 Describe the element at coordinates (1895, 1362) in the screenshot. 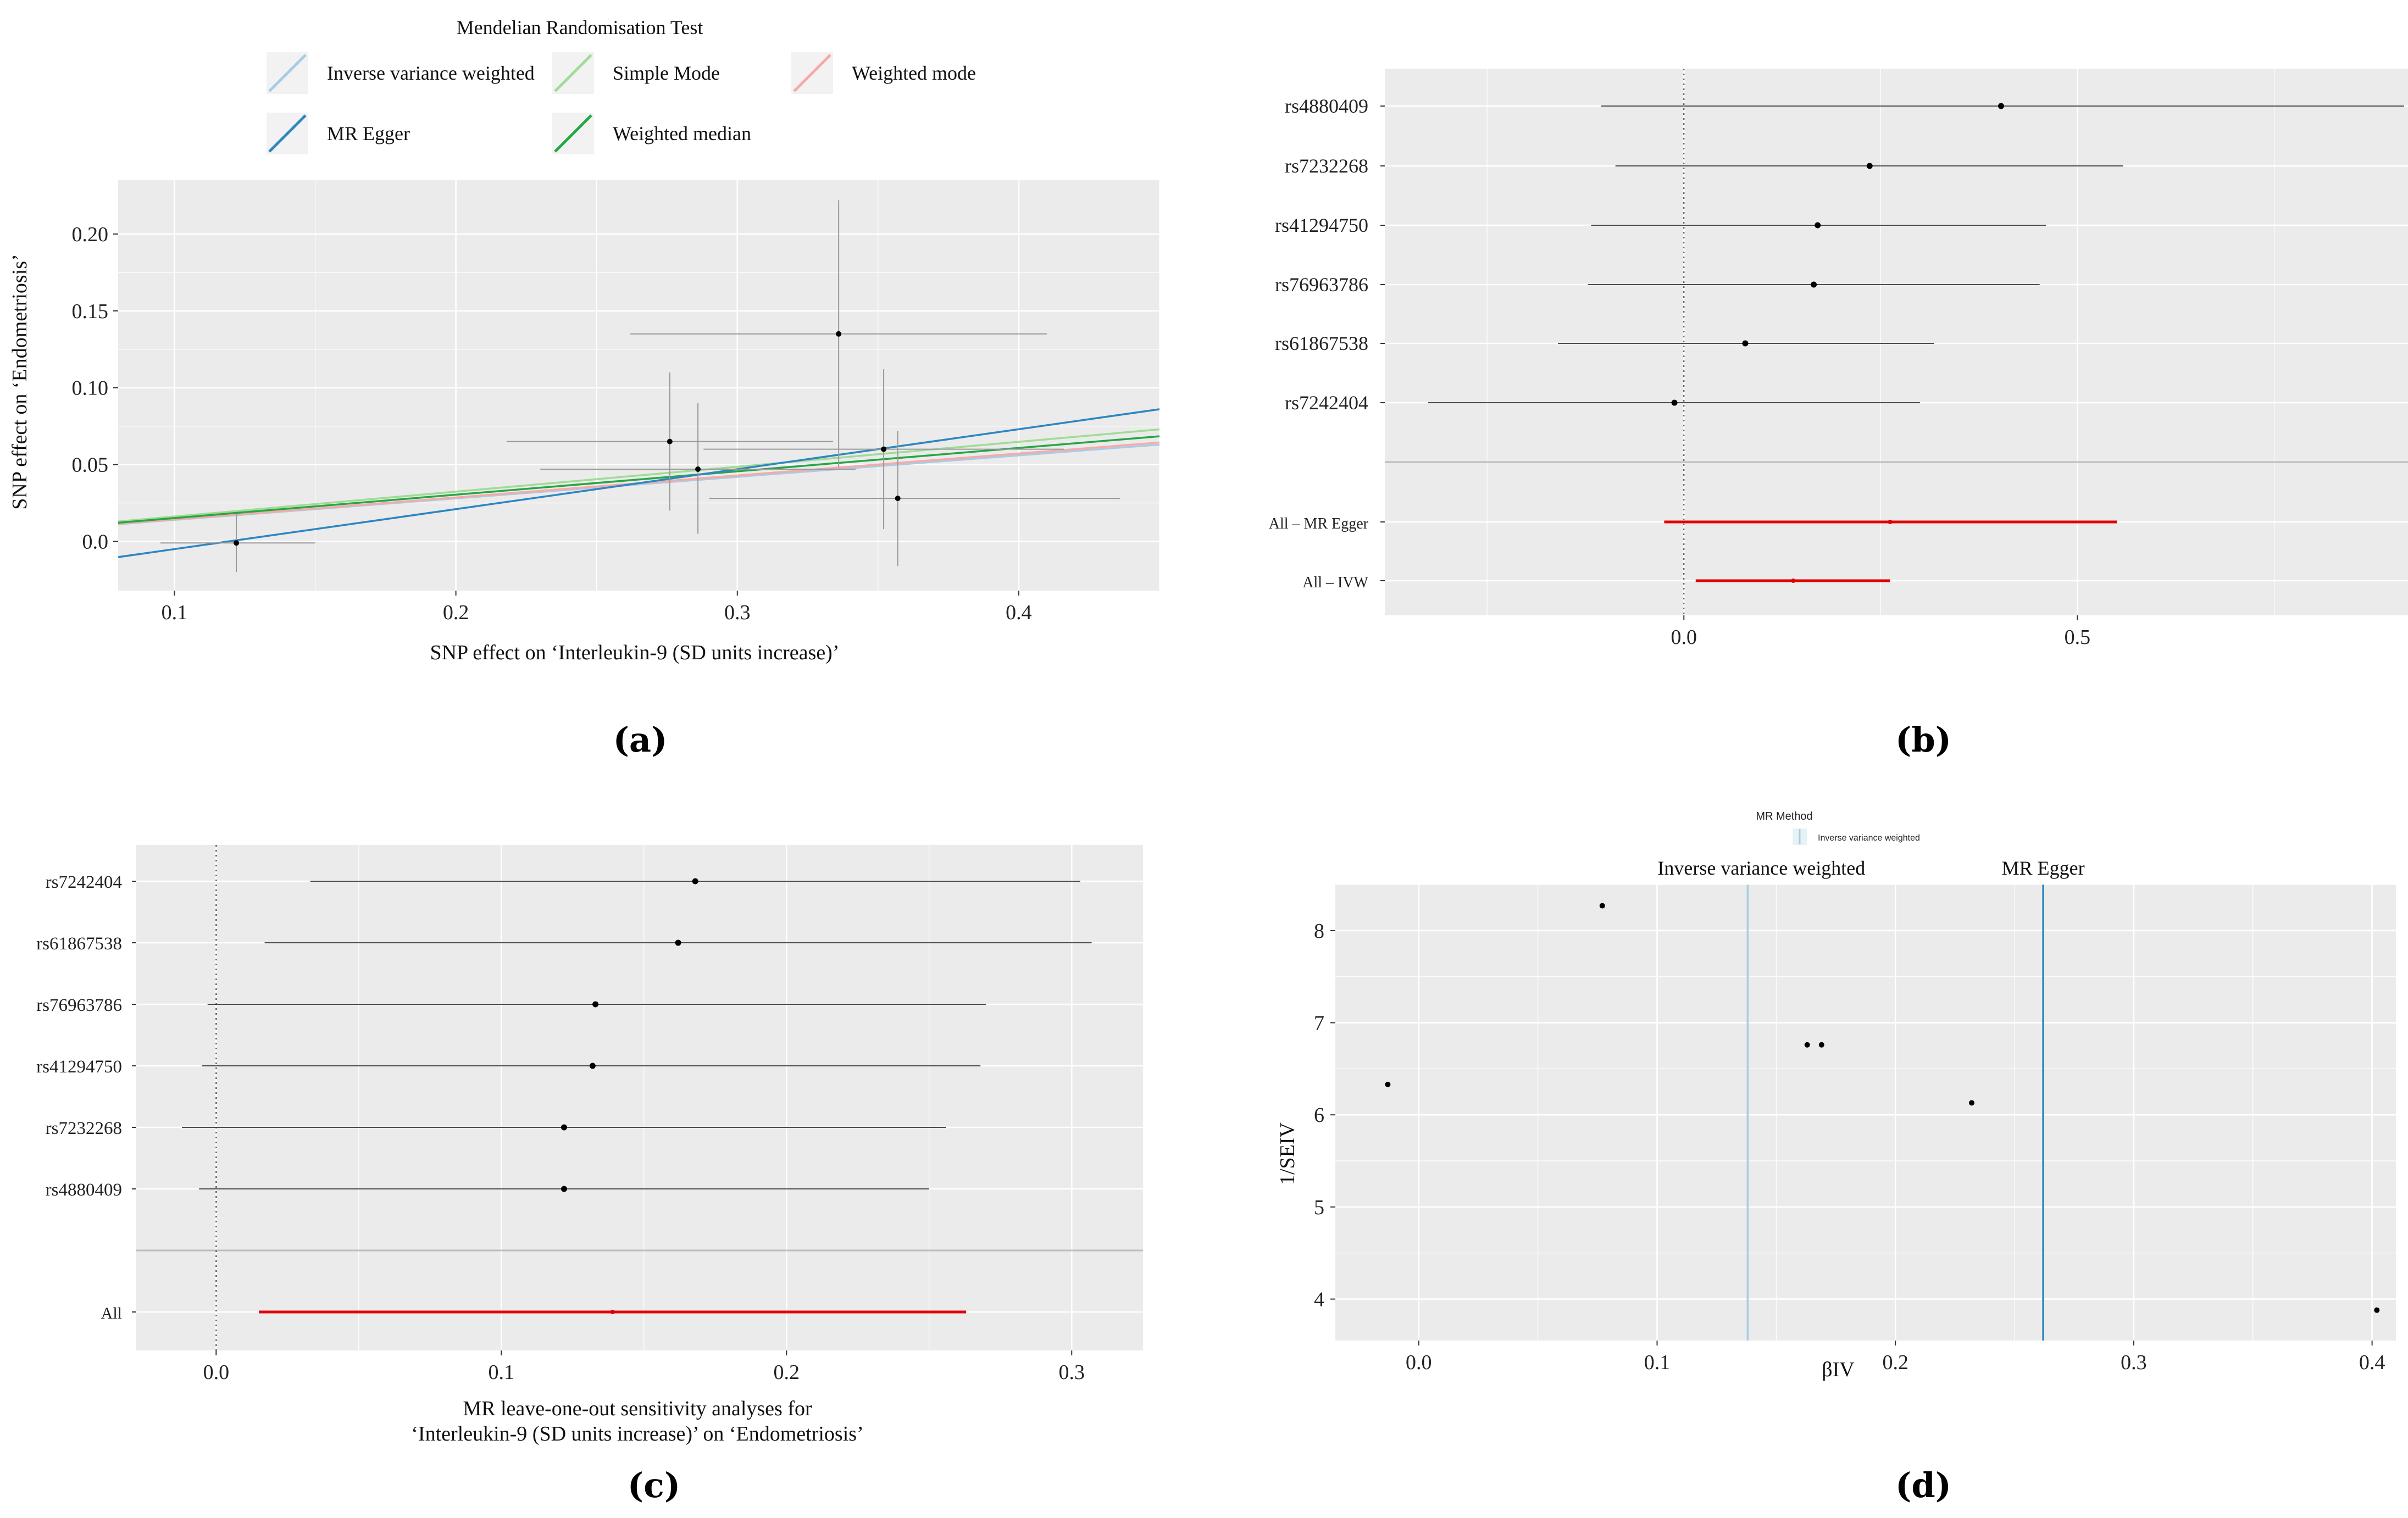

I see `x-tick-label-d: 0.2` at that location.